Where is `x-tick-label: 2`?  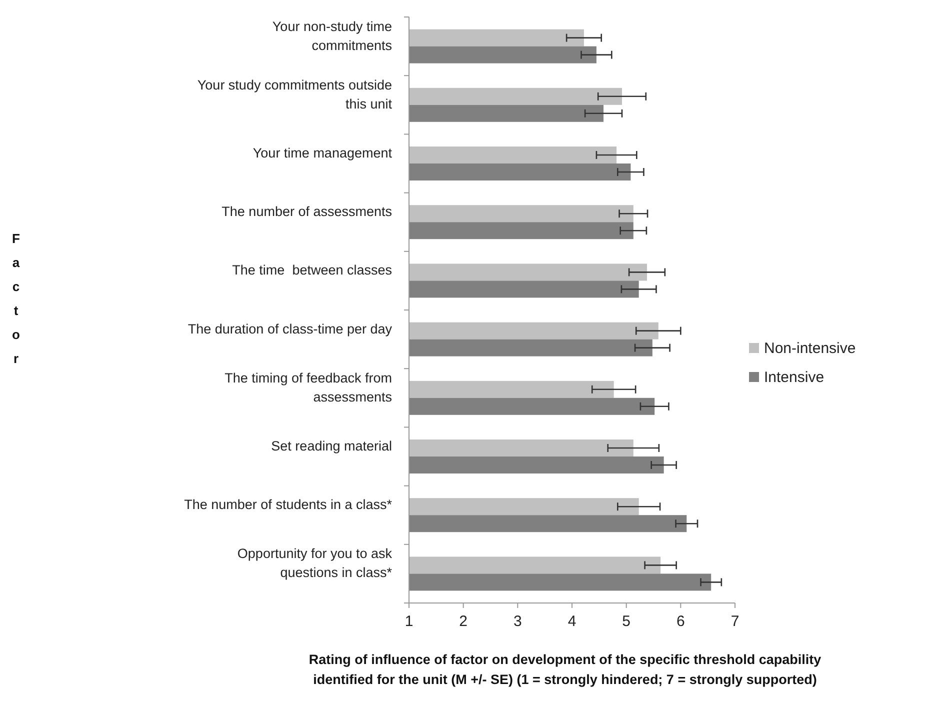 x-tick-label: 2 is located at coordinates (463, 621).